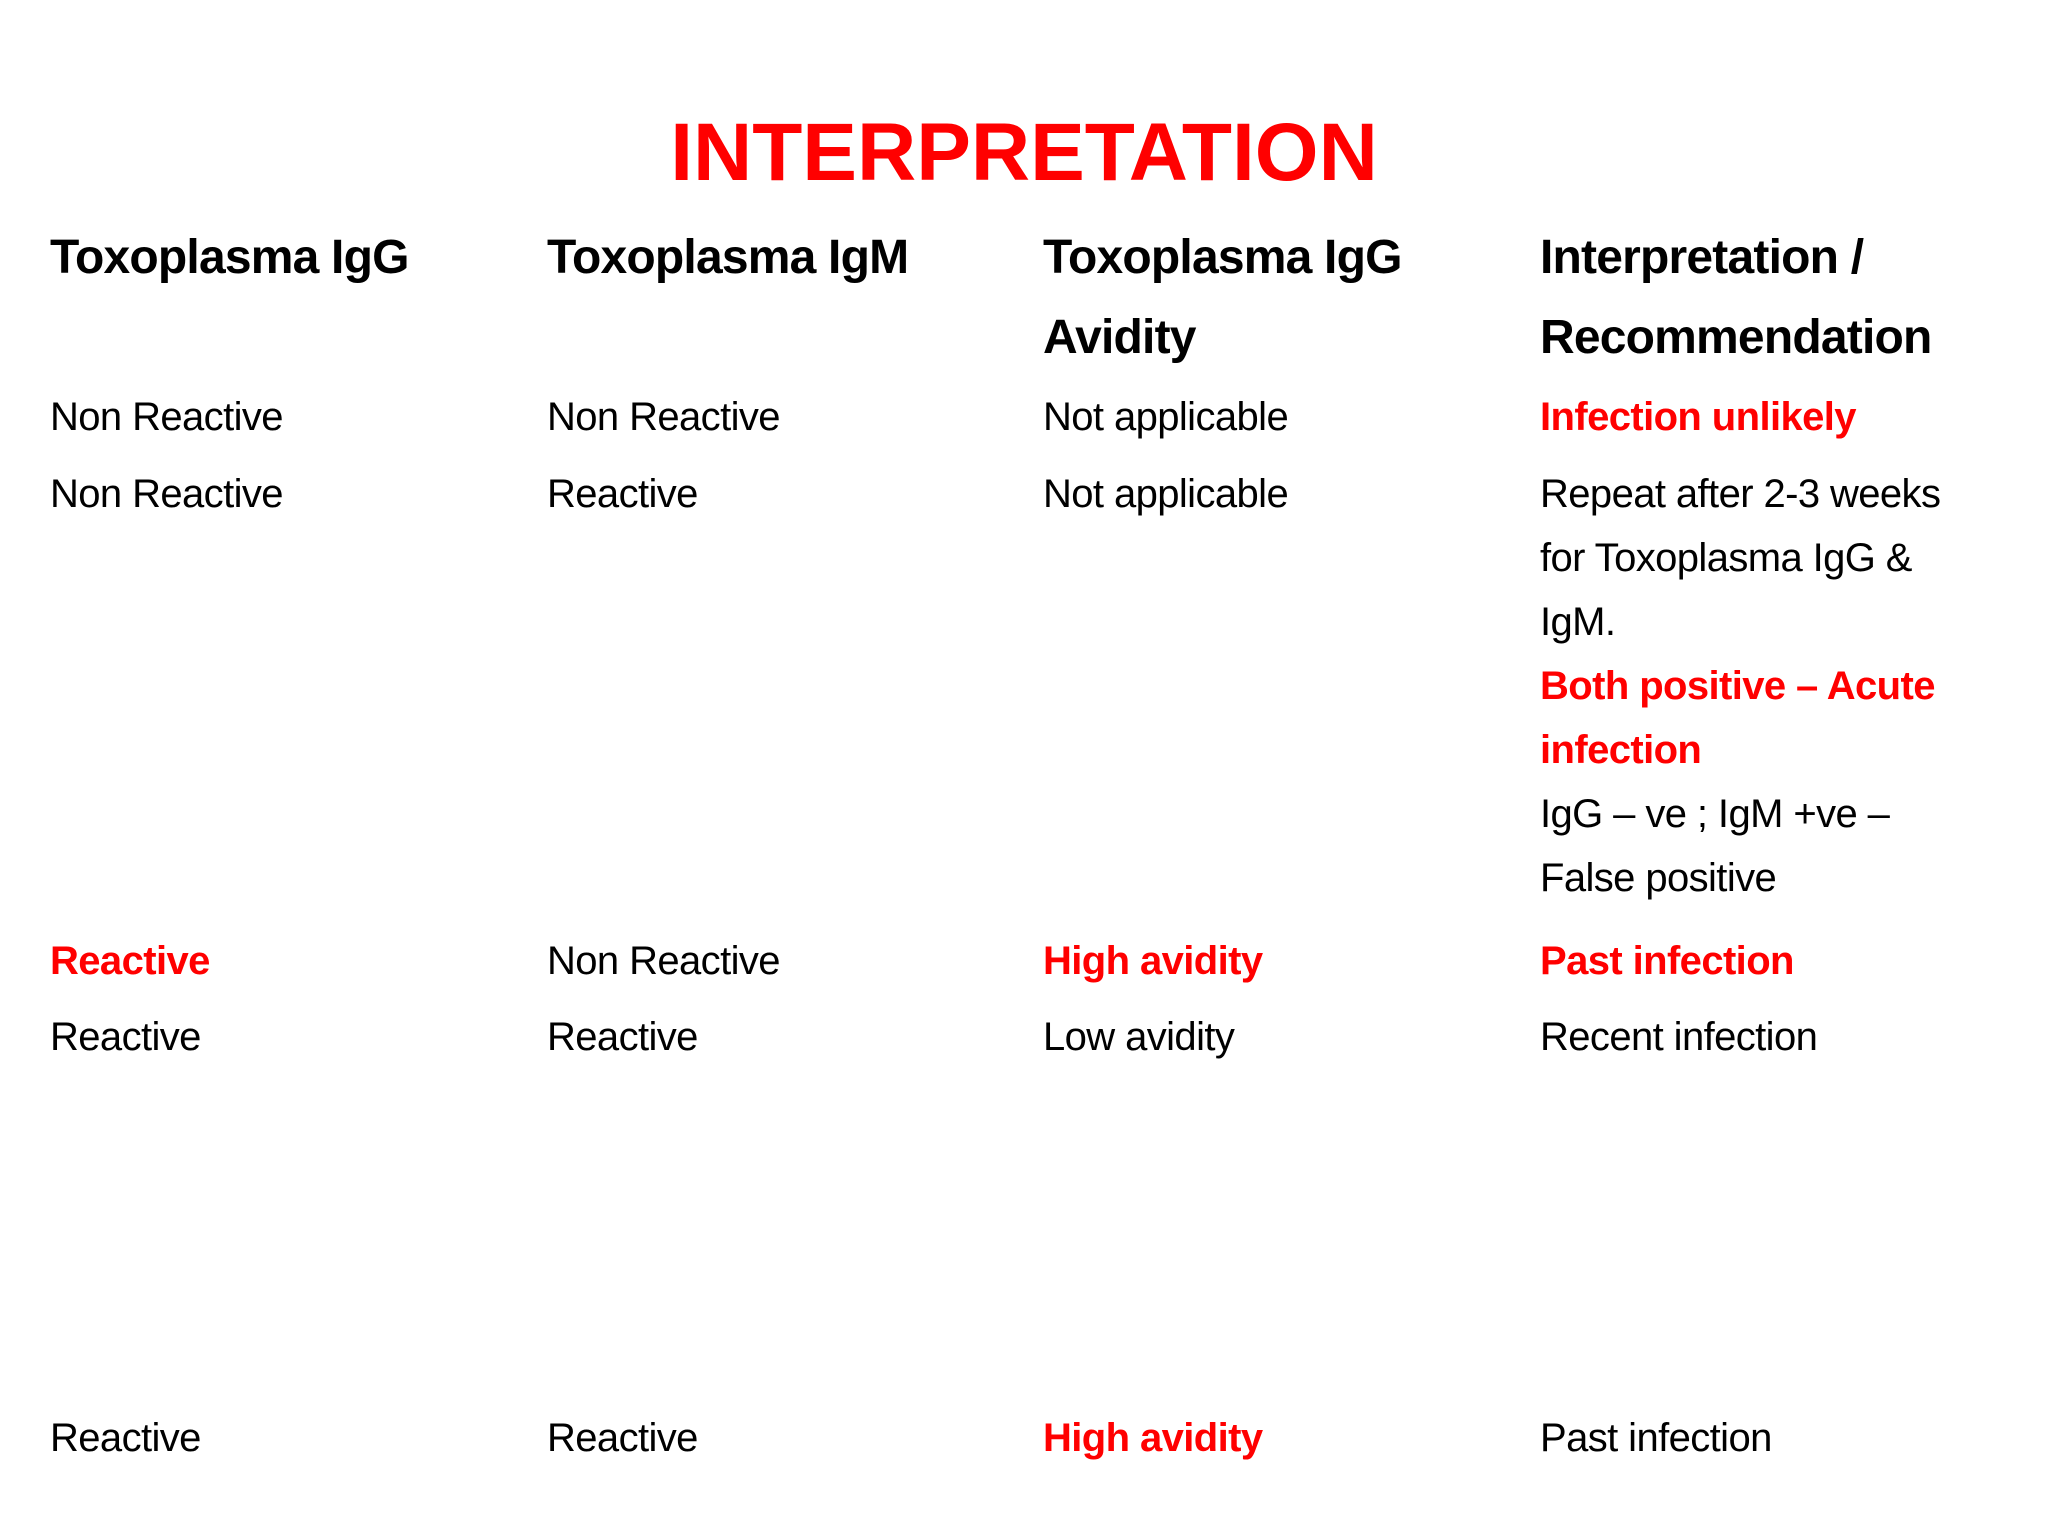  Describe the element at coordinates (1726, 558) in the screenshot. I see `interpretation-line: for Toxoplasma IgG &` at that location.